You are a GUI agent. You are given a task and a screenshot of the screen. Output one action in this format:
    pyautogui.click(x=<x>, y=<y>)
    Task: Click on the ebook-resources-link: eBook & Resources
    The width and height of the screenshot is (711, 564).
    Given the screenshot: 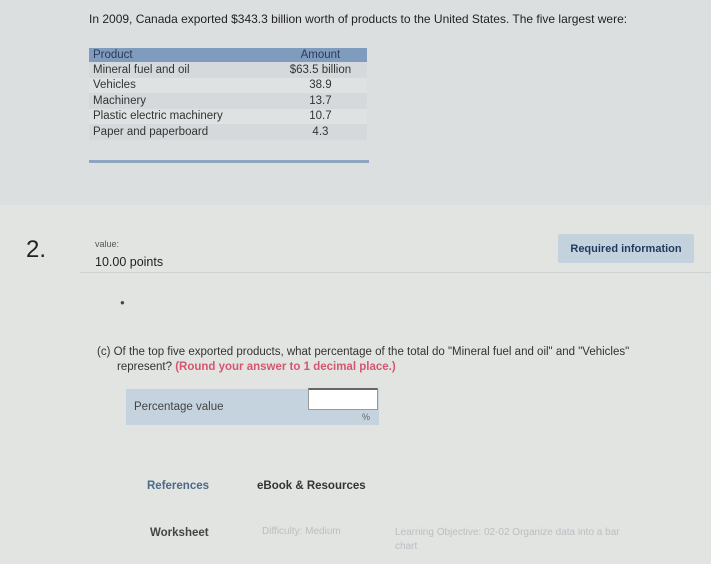 What is the action you would take?
    pyautogui.click(x=311, y=486)
    